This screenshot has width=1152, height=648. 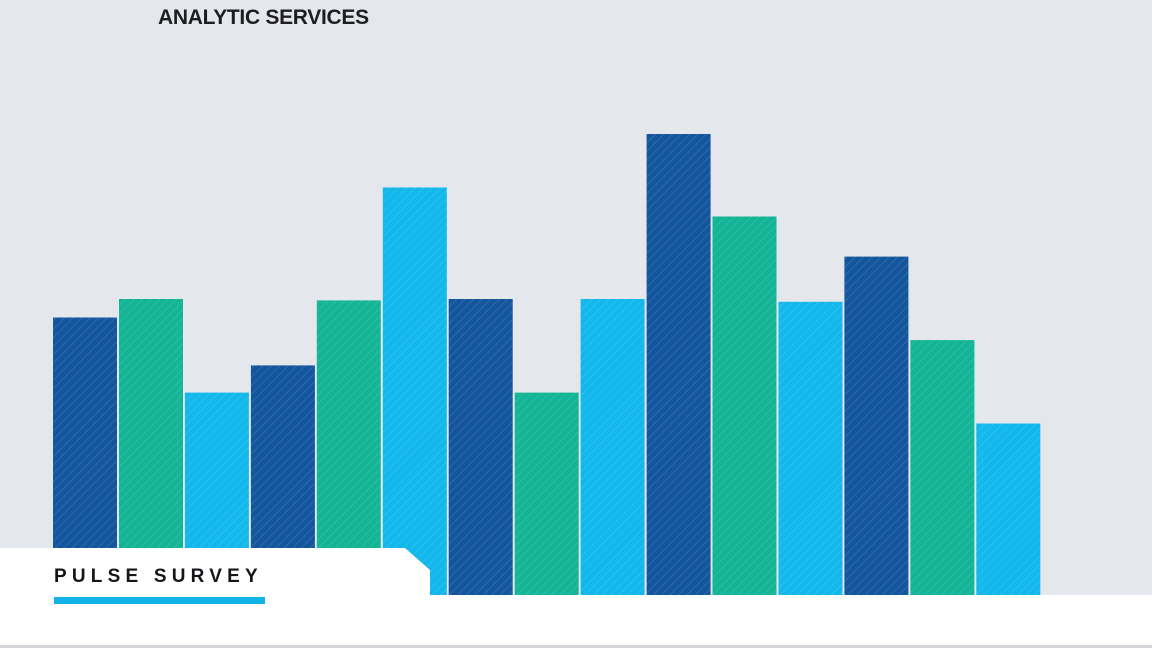 What do you see at coordinates (158, 576) in the screenshot?
I see `pulse-survey-title: PULSE SURVEY` at bounding box center [158, 576].